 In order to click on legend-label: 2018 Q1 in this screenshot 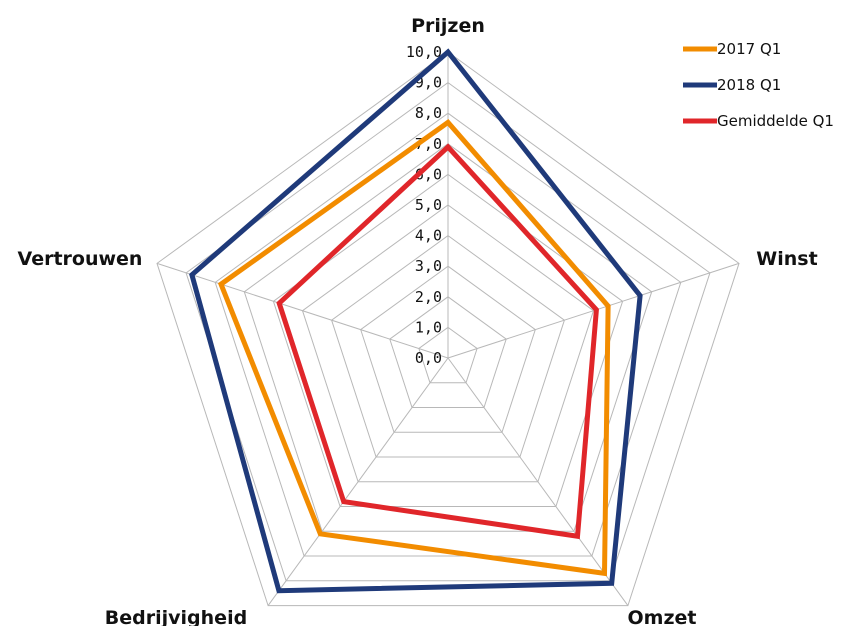, I will do `click(749, 85)`.